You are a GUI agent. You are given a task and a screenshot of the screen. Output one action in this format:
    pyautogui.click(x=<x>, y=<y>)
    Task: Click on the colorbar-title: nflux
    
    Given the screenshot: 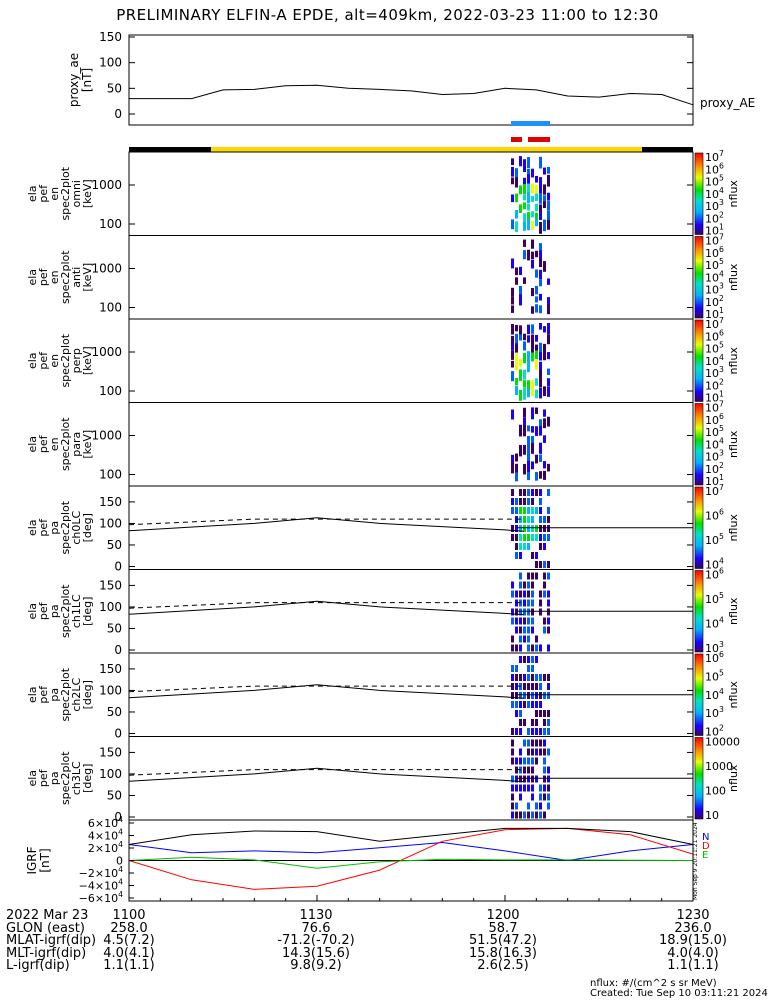 What is the action you would take?
    pyautogui.click(x=733, y=444)
    